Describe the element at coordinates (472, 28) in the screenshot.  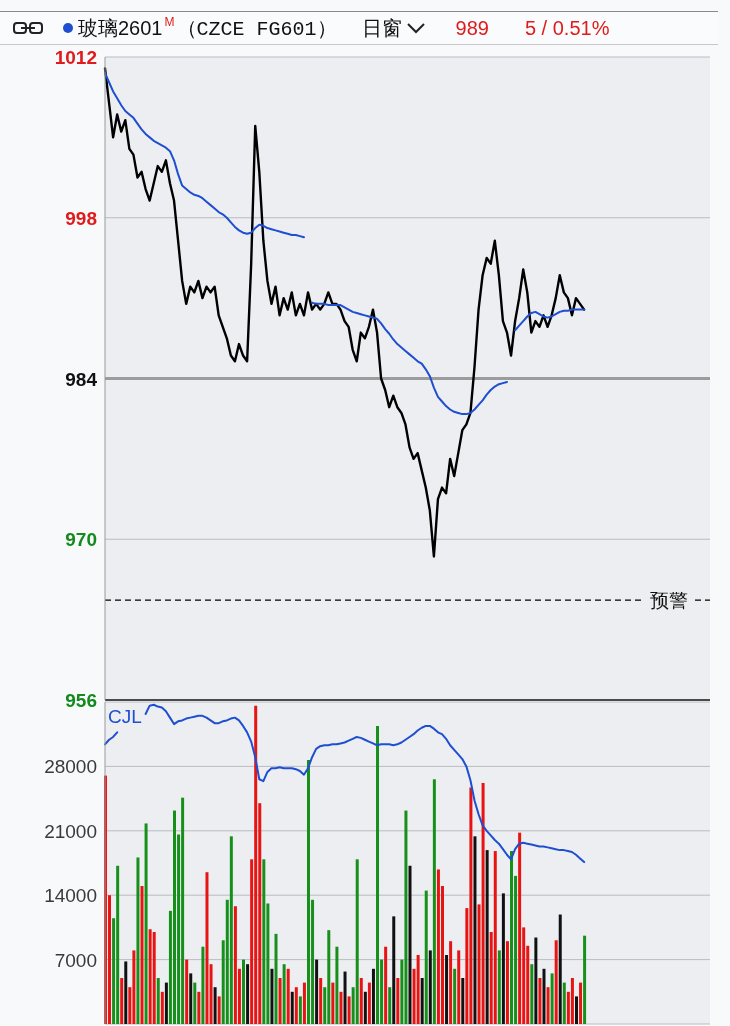
I see `text: 989` at that location.